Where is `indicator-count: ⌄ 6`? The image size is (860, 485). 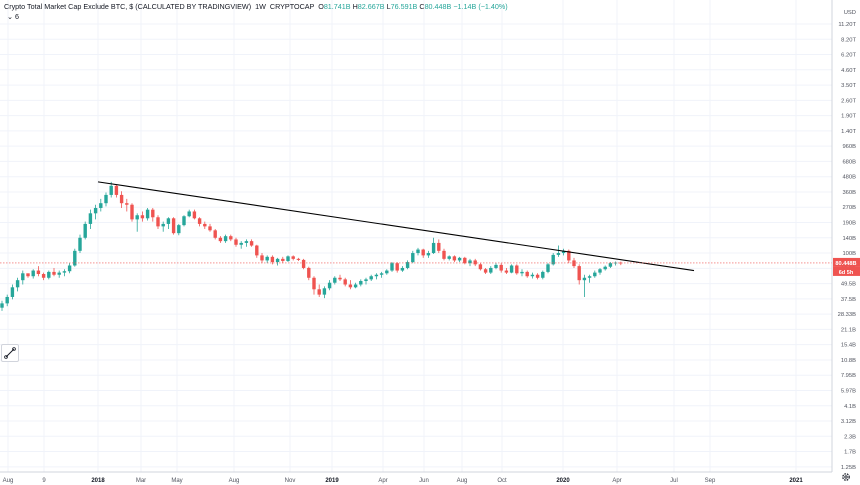
indicator-count: ⌄ 6 is located at coordinates (13, 16).